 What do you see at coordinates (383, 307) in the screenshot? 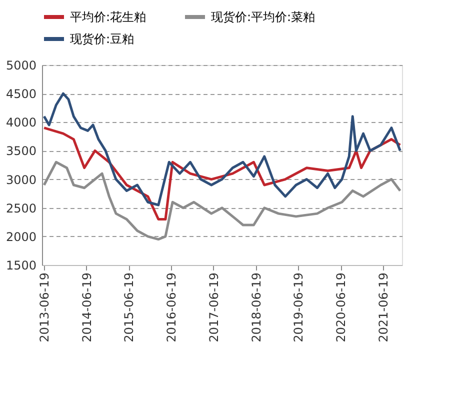
I see `x-tick-label: 2021-06-19` at bounding box center [383, 307].